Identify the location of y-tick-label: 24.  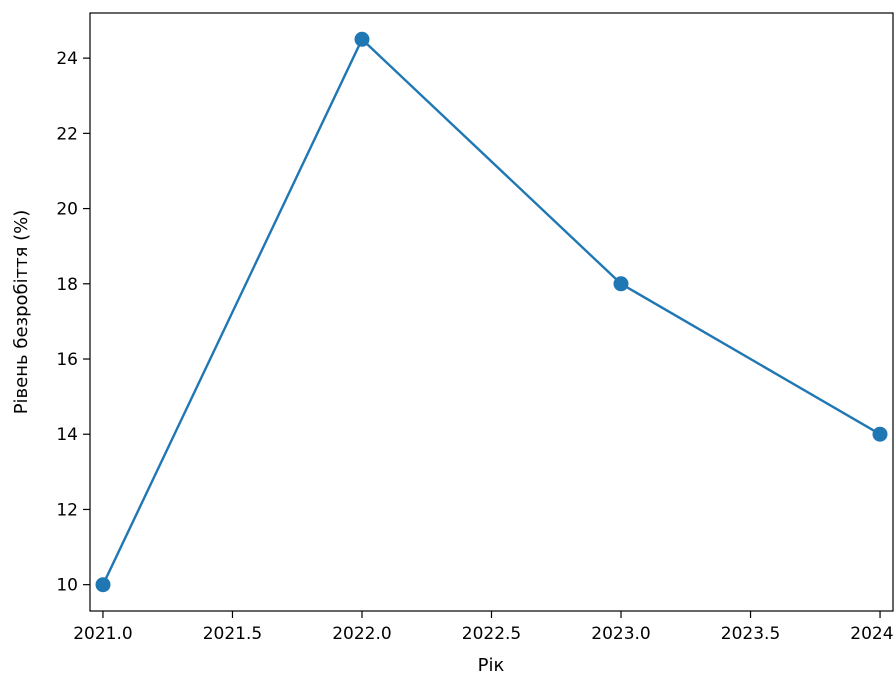
(67, 59).